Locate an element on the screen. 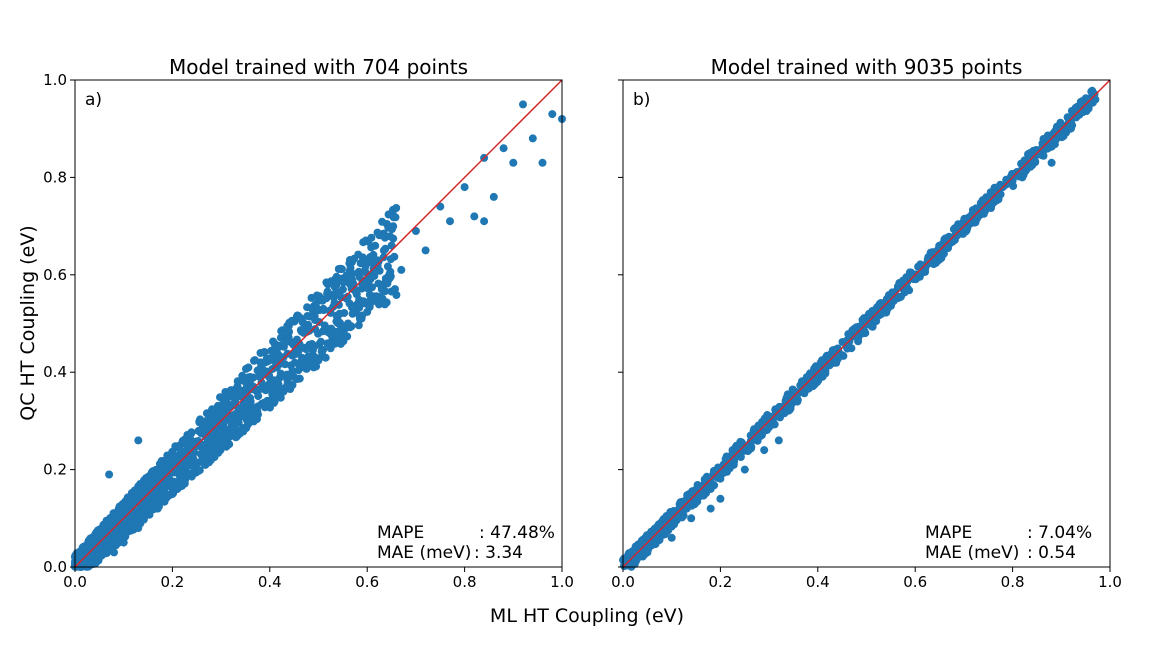 The image size is (1152, 648). panel-b-mape-label: MAPE is located at coordinates (948, 533).